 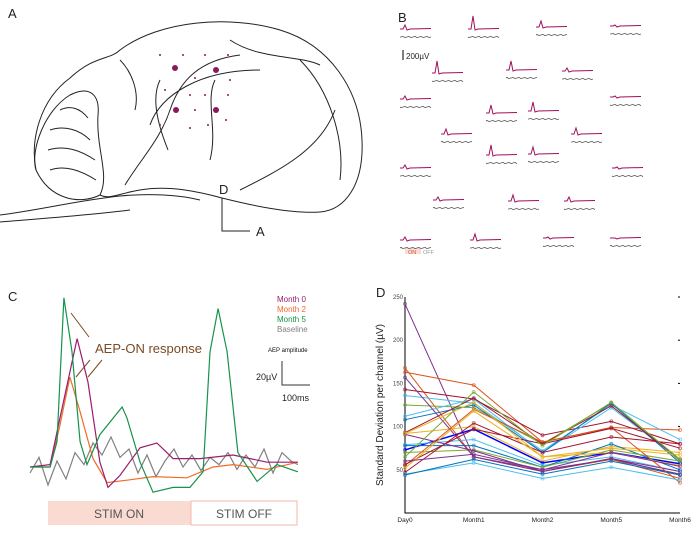 I want to click on x-tick-label: Month5, so click(x=611, y=520).